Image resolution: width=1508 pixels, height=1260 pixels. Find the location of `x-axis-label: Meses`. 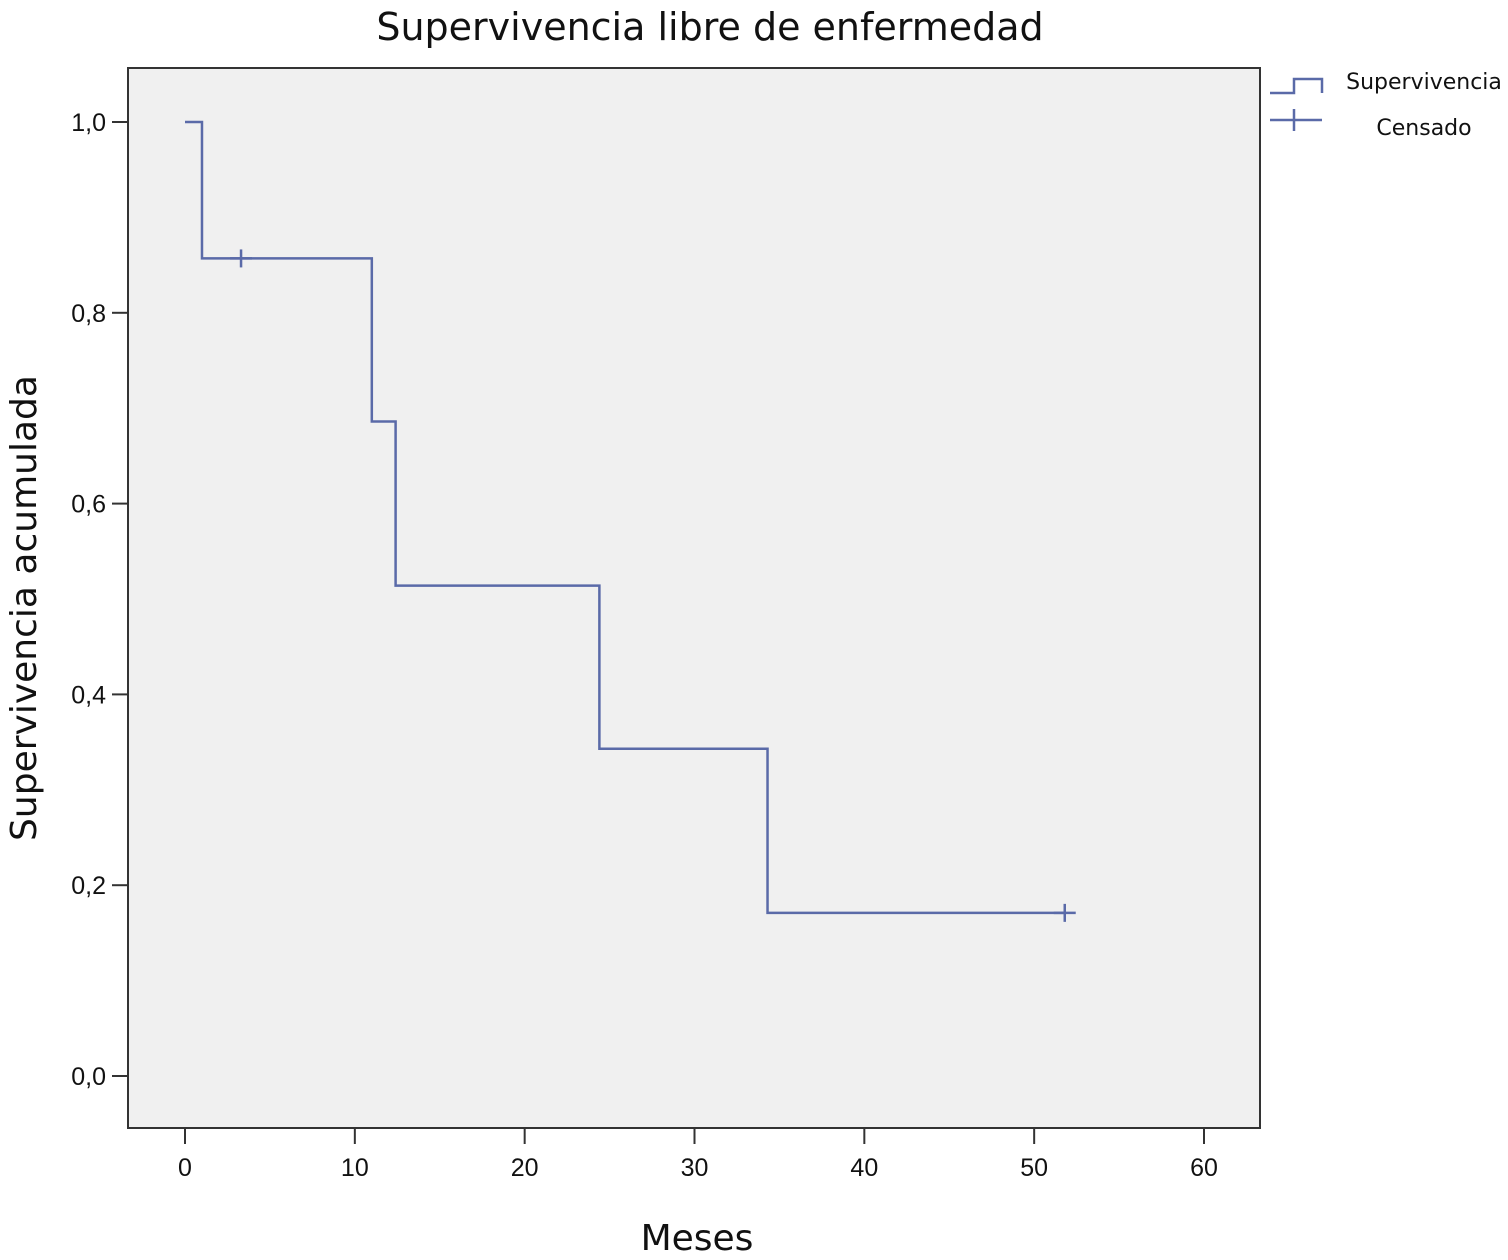

x-axis-label: Meses is located at coordinates (697, 1238).